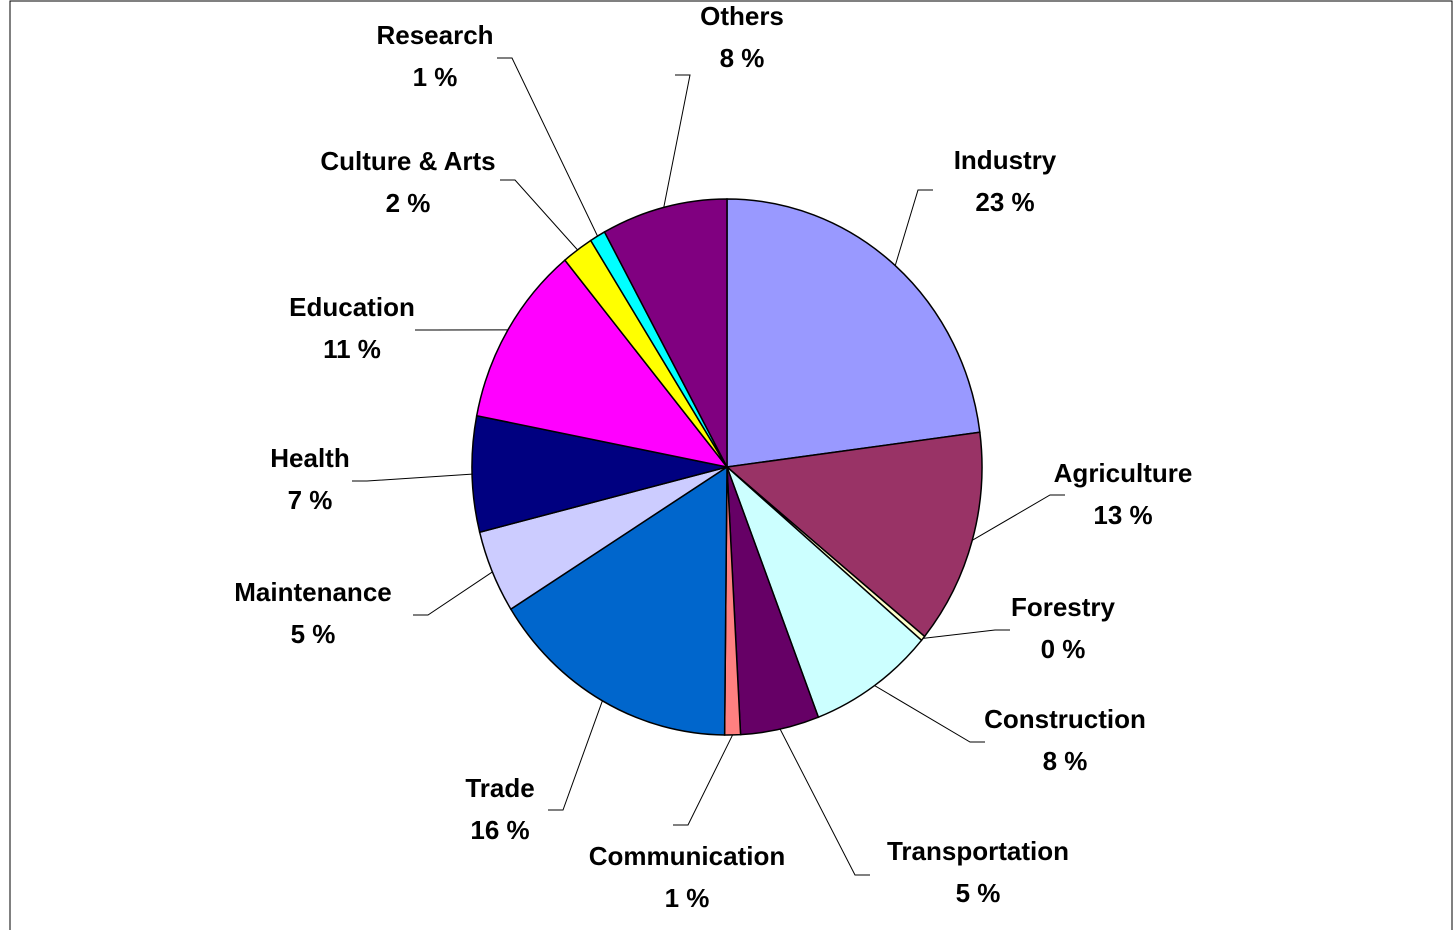  I want to click on slice-value-label: 7 %, so click(310, 500).